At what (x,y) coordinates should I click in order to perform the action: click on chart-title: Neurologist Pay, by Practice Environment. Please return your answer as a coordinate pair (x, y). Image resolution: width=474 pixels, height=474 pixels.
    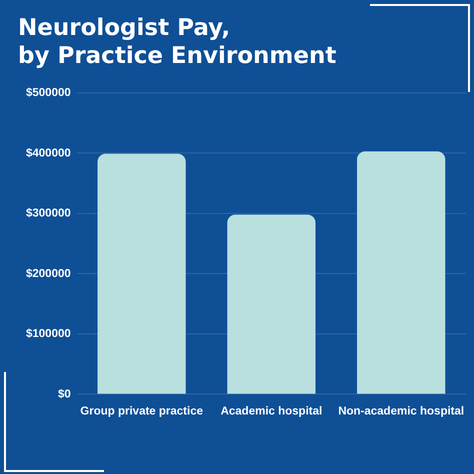
    Looking at the image, I should click on (177, 42).